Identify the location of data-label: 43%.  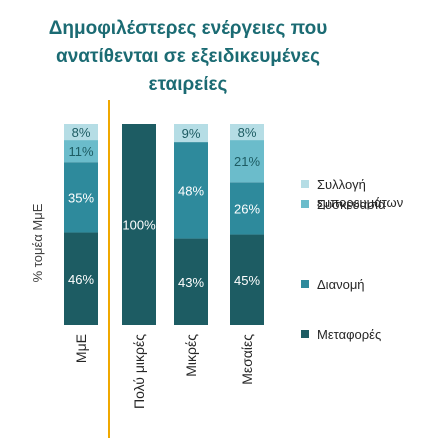
(191, 282).